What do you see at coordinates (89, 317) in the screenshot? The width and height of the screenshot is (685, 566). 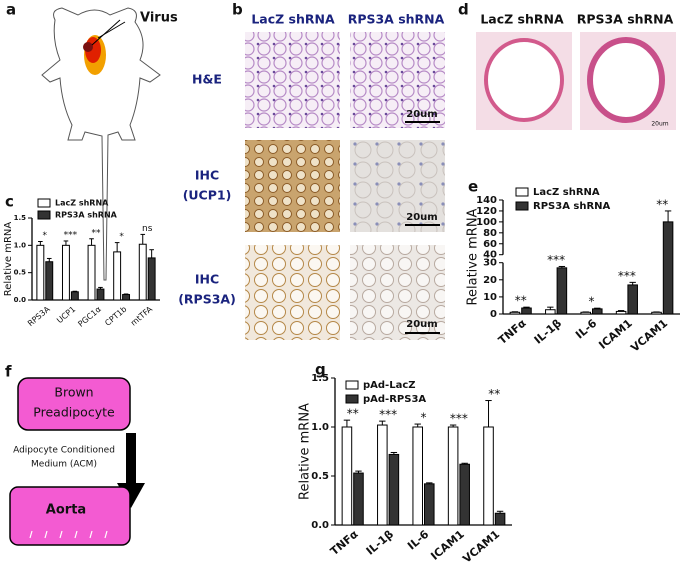 I see `x-tick-label: PGC1α` at bounding box center [89, 317].